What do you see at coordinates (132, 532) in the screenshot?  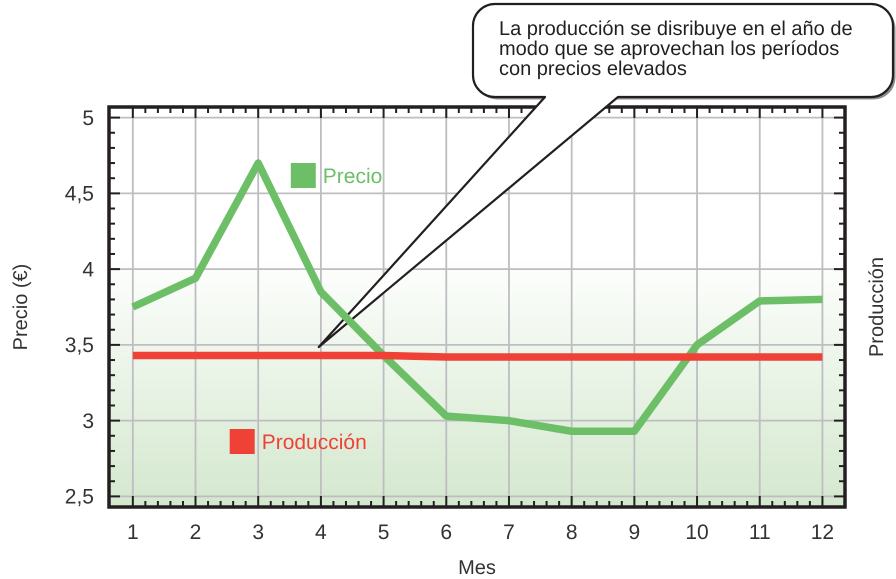 I see `x-tick-label: 1` at bounding box center [132, 532].